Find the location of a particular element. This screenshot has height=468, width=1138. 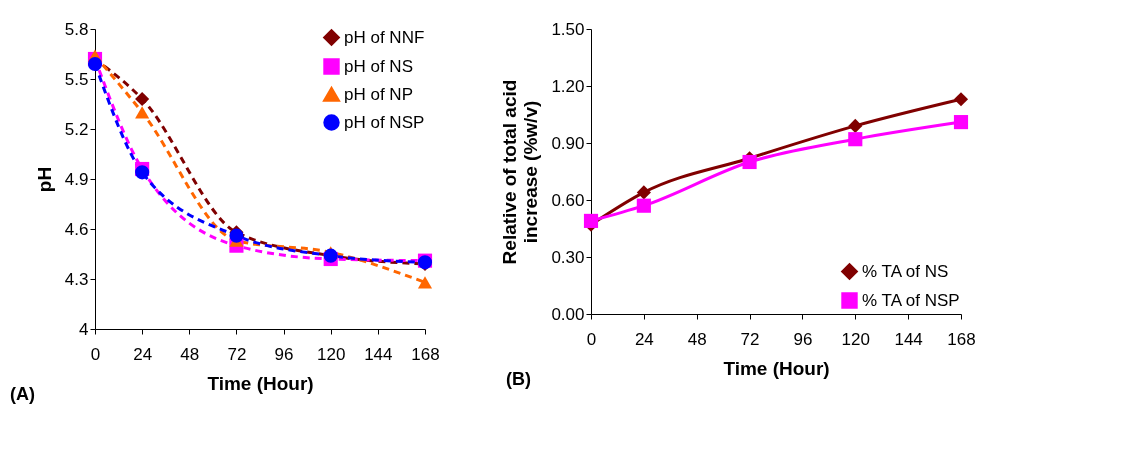

y-tick-label: 4.6 is located at coordinates (76, 229).